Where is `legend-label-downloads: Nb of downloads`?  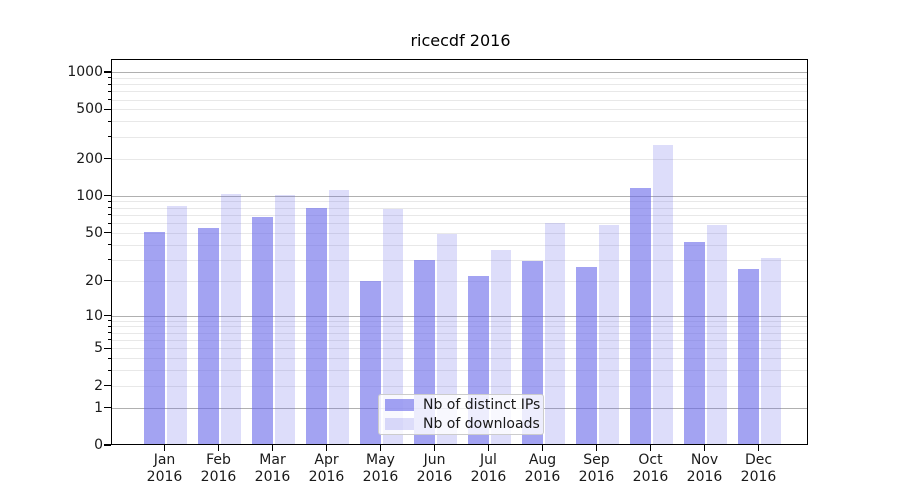
legend-label-downloads: Nb of downloads is located at coordinates (481, 424).